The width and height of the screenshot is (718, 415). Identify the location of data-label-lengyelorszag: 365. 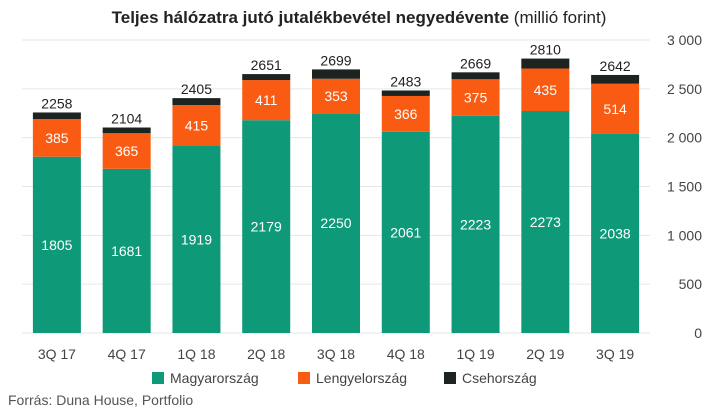
(127, 151).